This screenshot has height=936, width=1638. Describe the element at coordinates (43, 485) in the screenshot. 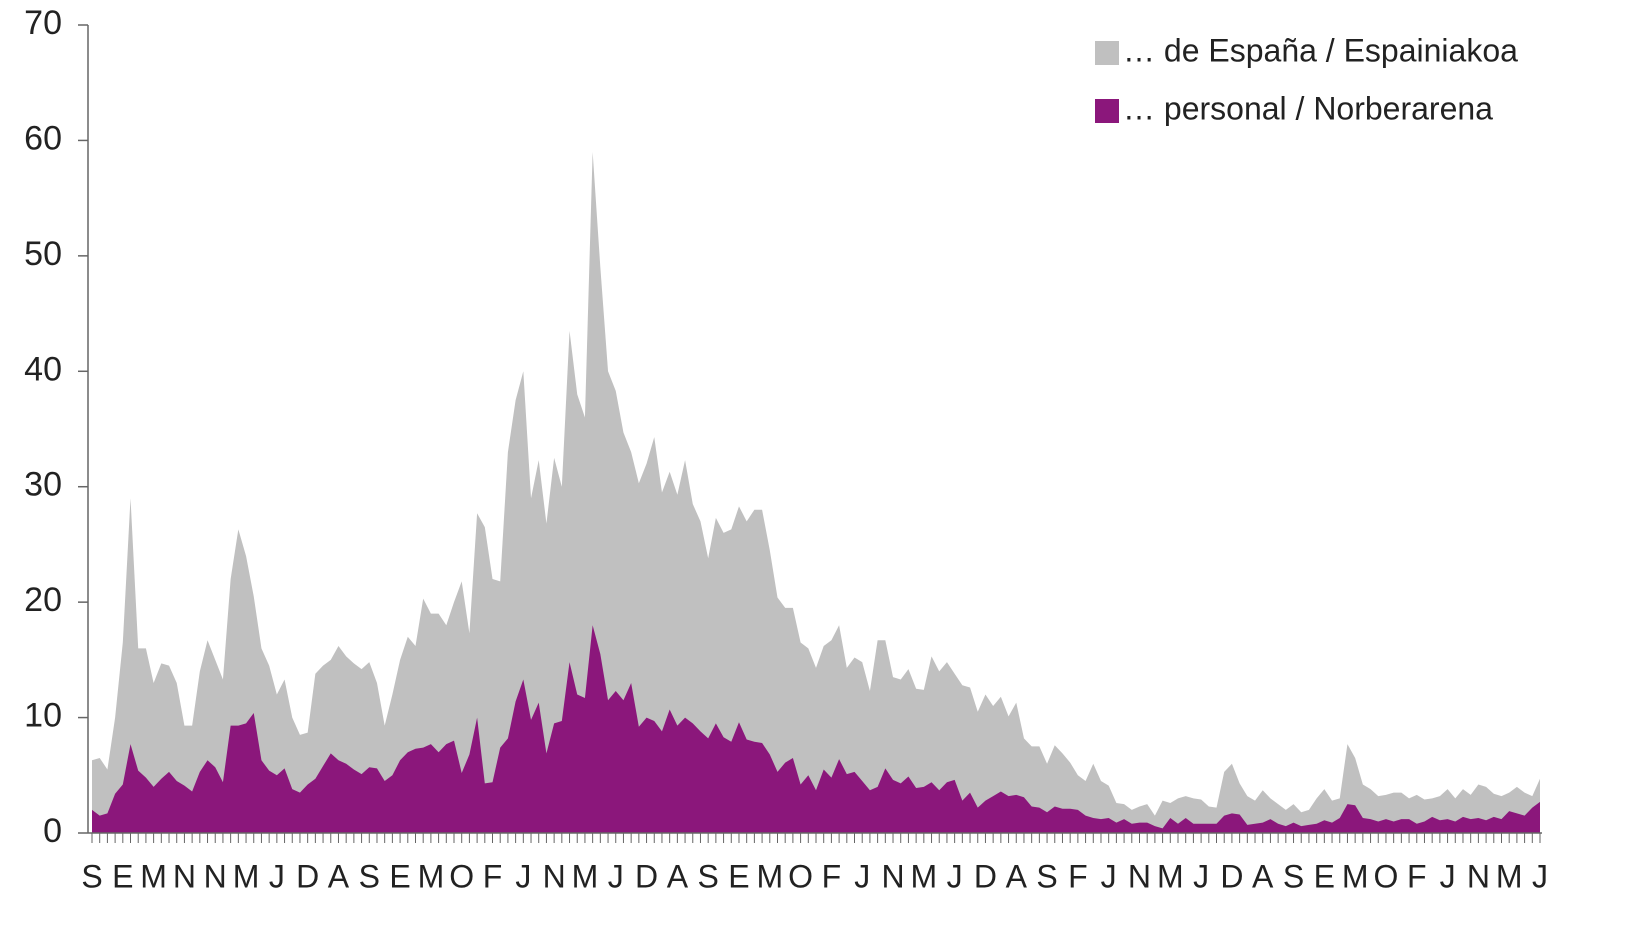

I see `y-tick-label: 30` at that location.